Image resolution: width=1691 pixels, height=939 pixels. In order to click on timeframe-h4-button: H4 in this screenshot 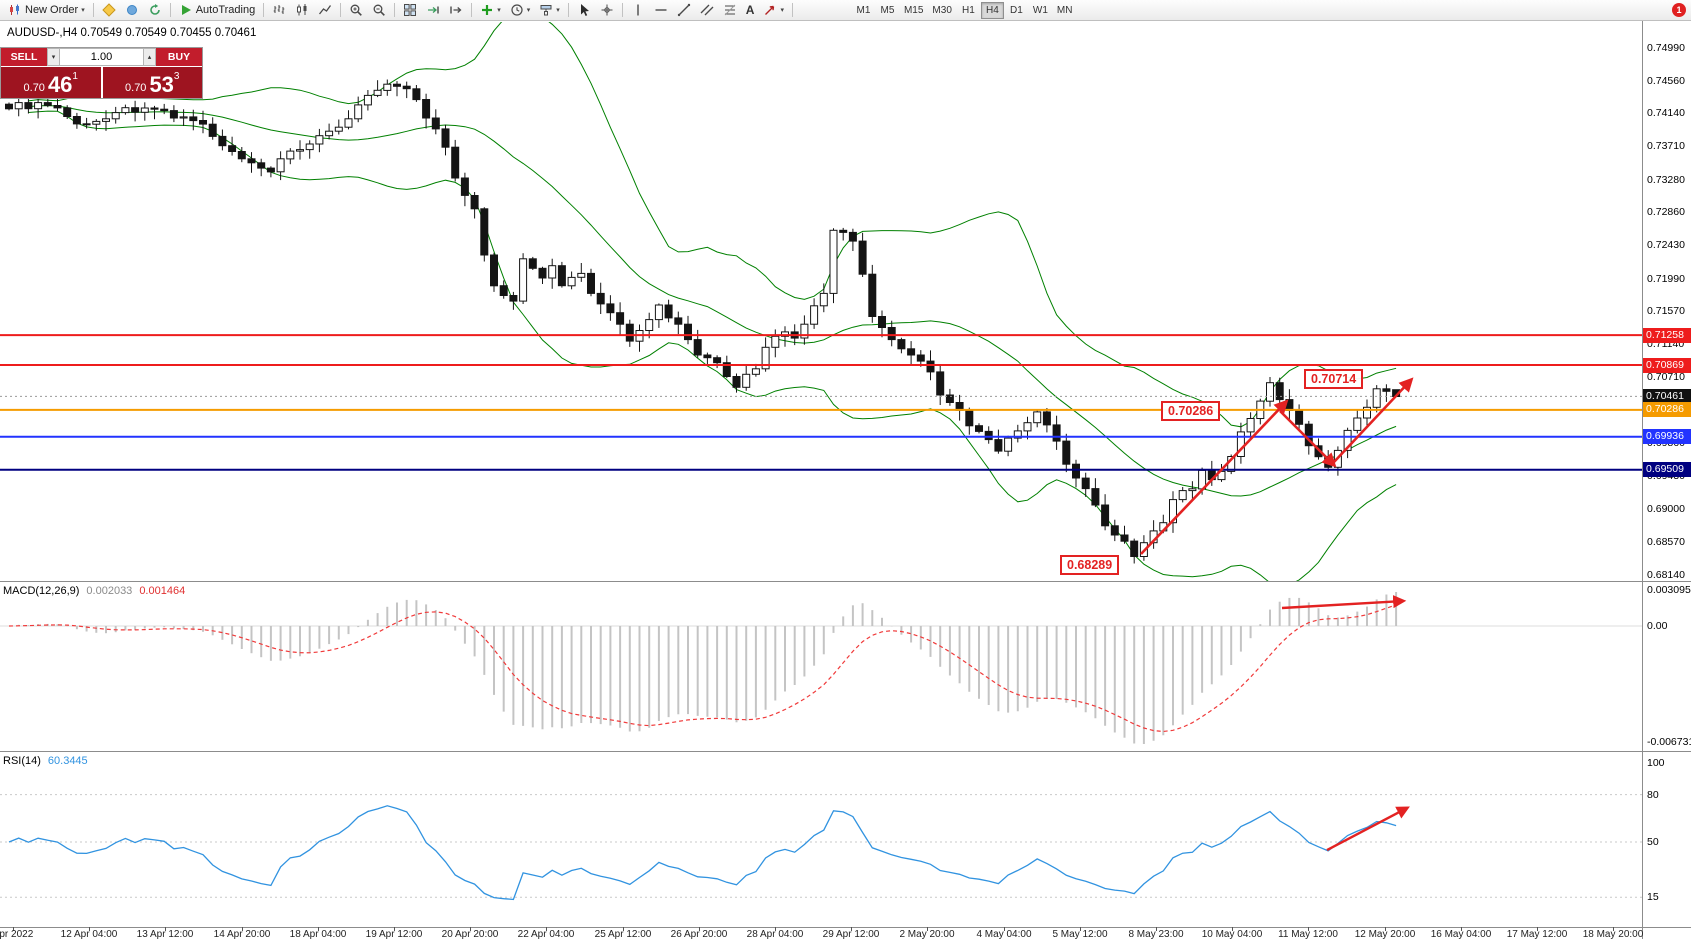, I will do `click(992, 10)`.